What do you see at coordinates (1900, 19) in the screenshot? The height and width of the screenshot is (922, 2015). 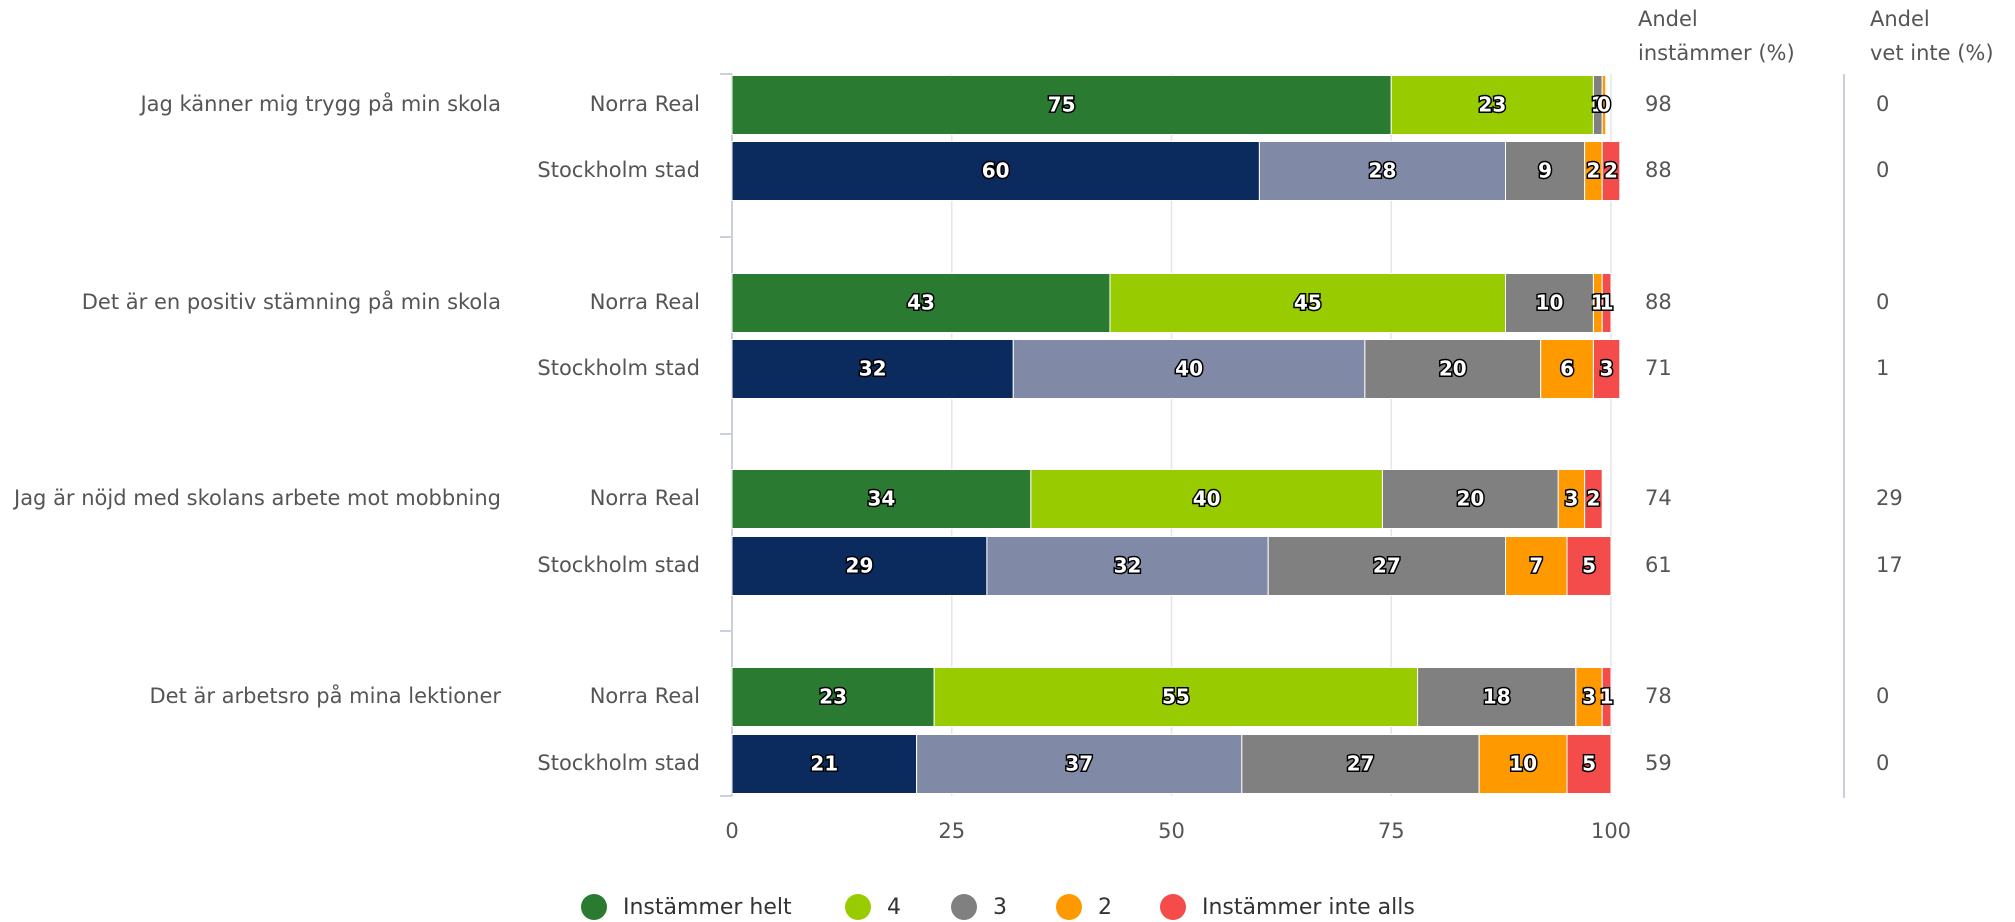 I see `column-header: Andel` at bounding box center [1900, 19].